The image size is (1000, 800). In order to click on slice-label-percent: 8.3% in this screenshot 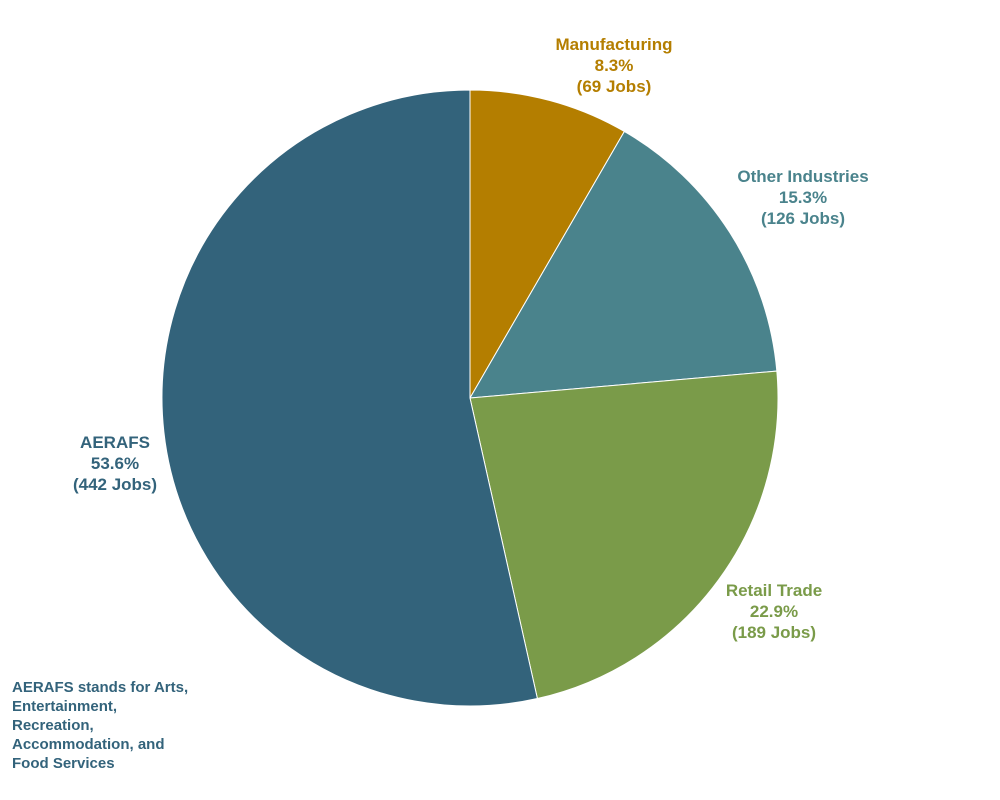, I will do `click(614, 65)`.